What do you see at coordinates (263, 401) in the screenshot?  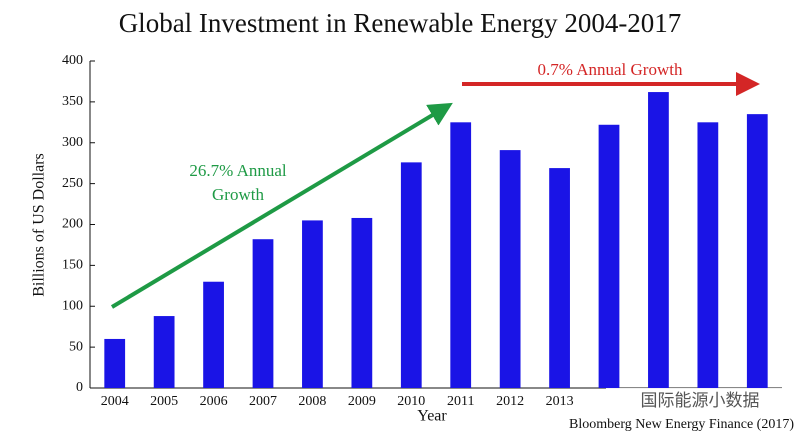 I see `x-tick-label: 2007` at bounding box center [263, 401].